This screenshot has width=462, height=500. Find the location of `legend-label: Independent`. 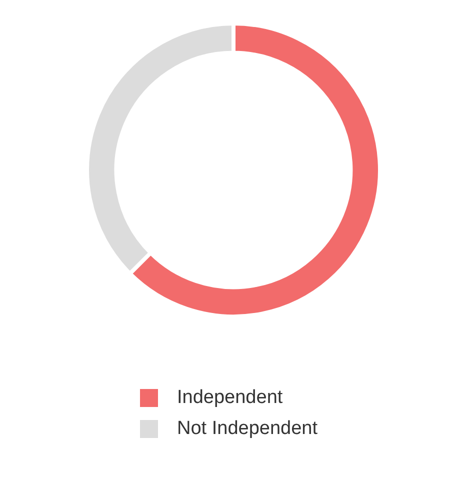

legend-label: Independent is located at coordinates (230, 397).